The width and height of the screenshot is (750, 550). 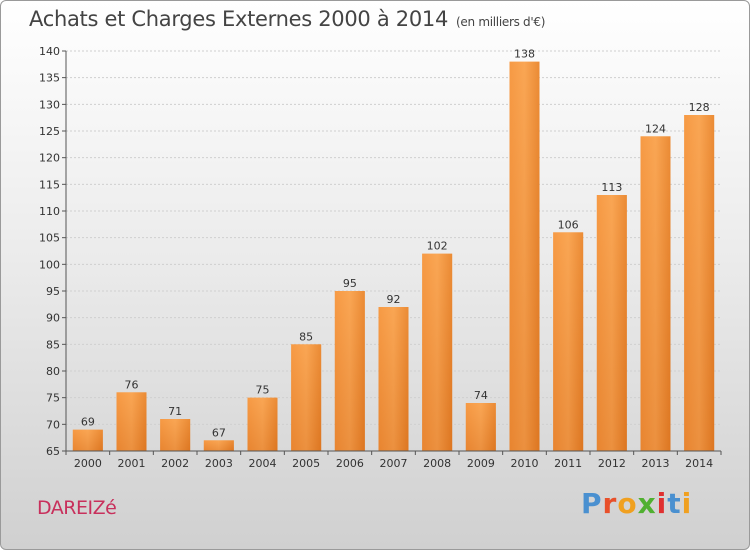 What do you see at coordinates (132, 384) in the screenshot?
I see `bar-value-label: 76` at bounding box center [132, 384].